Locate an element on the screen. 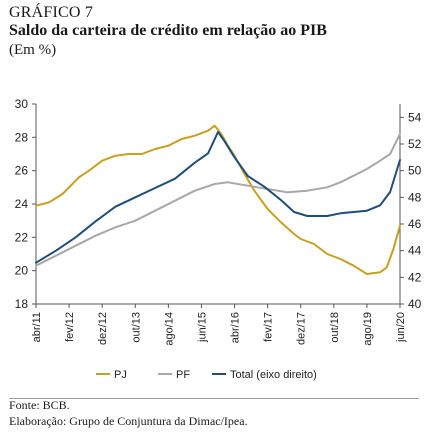 The image size is (446, 448). left-tick-label: 30 is located at coordinates (22, 104).